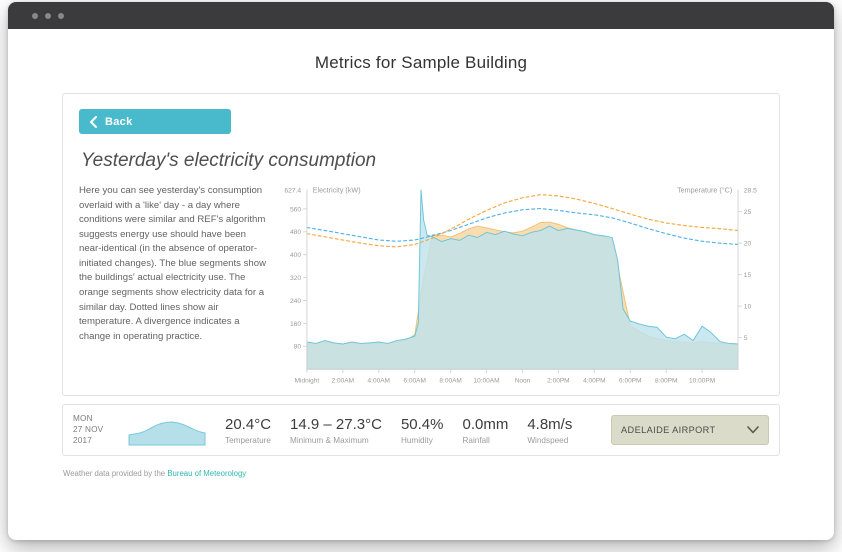 The height and width of the screenshot is (552, 842). Describe the element at coordinates (83, 419) in the screenshot. I see `weather-date-day: MON` at that location.